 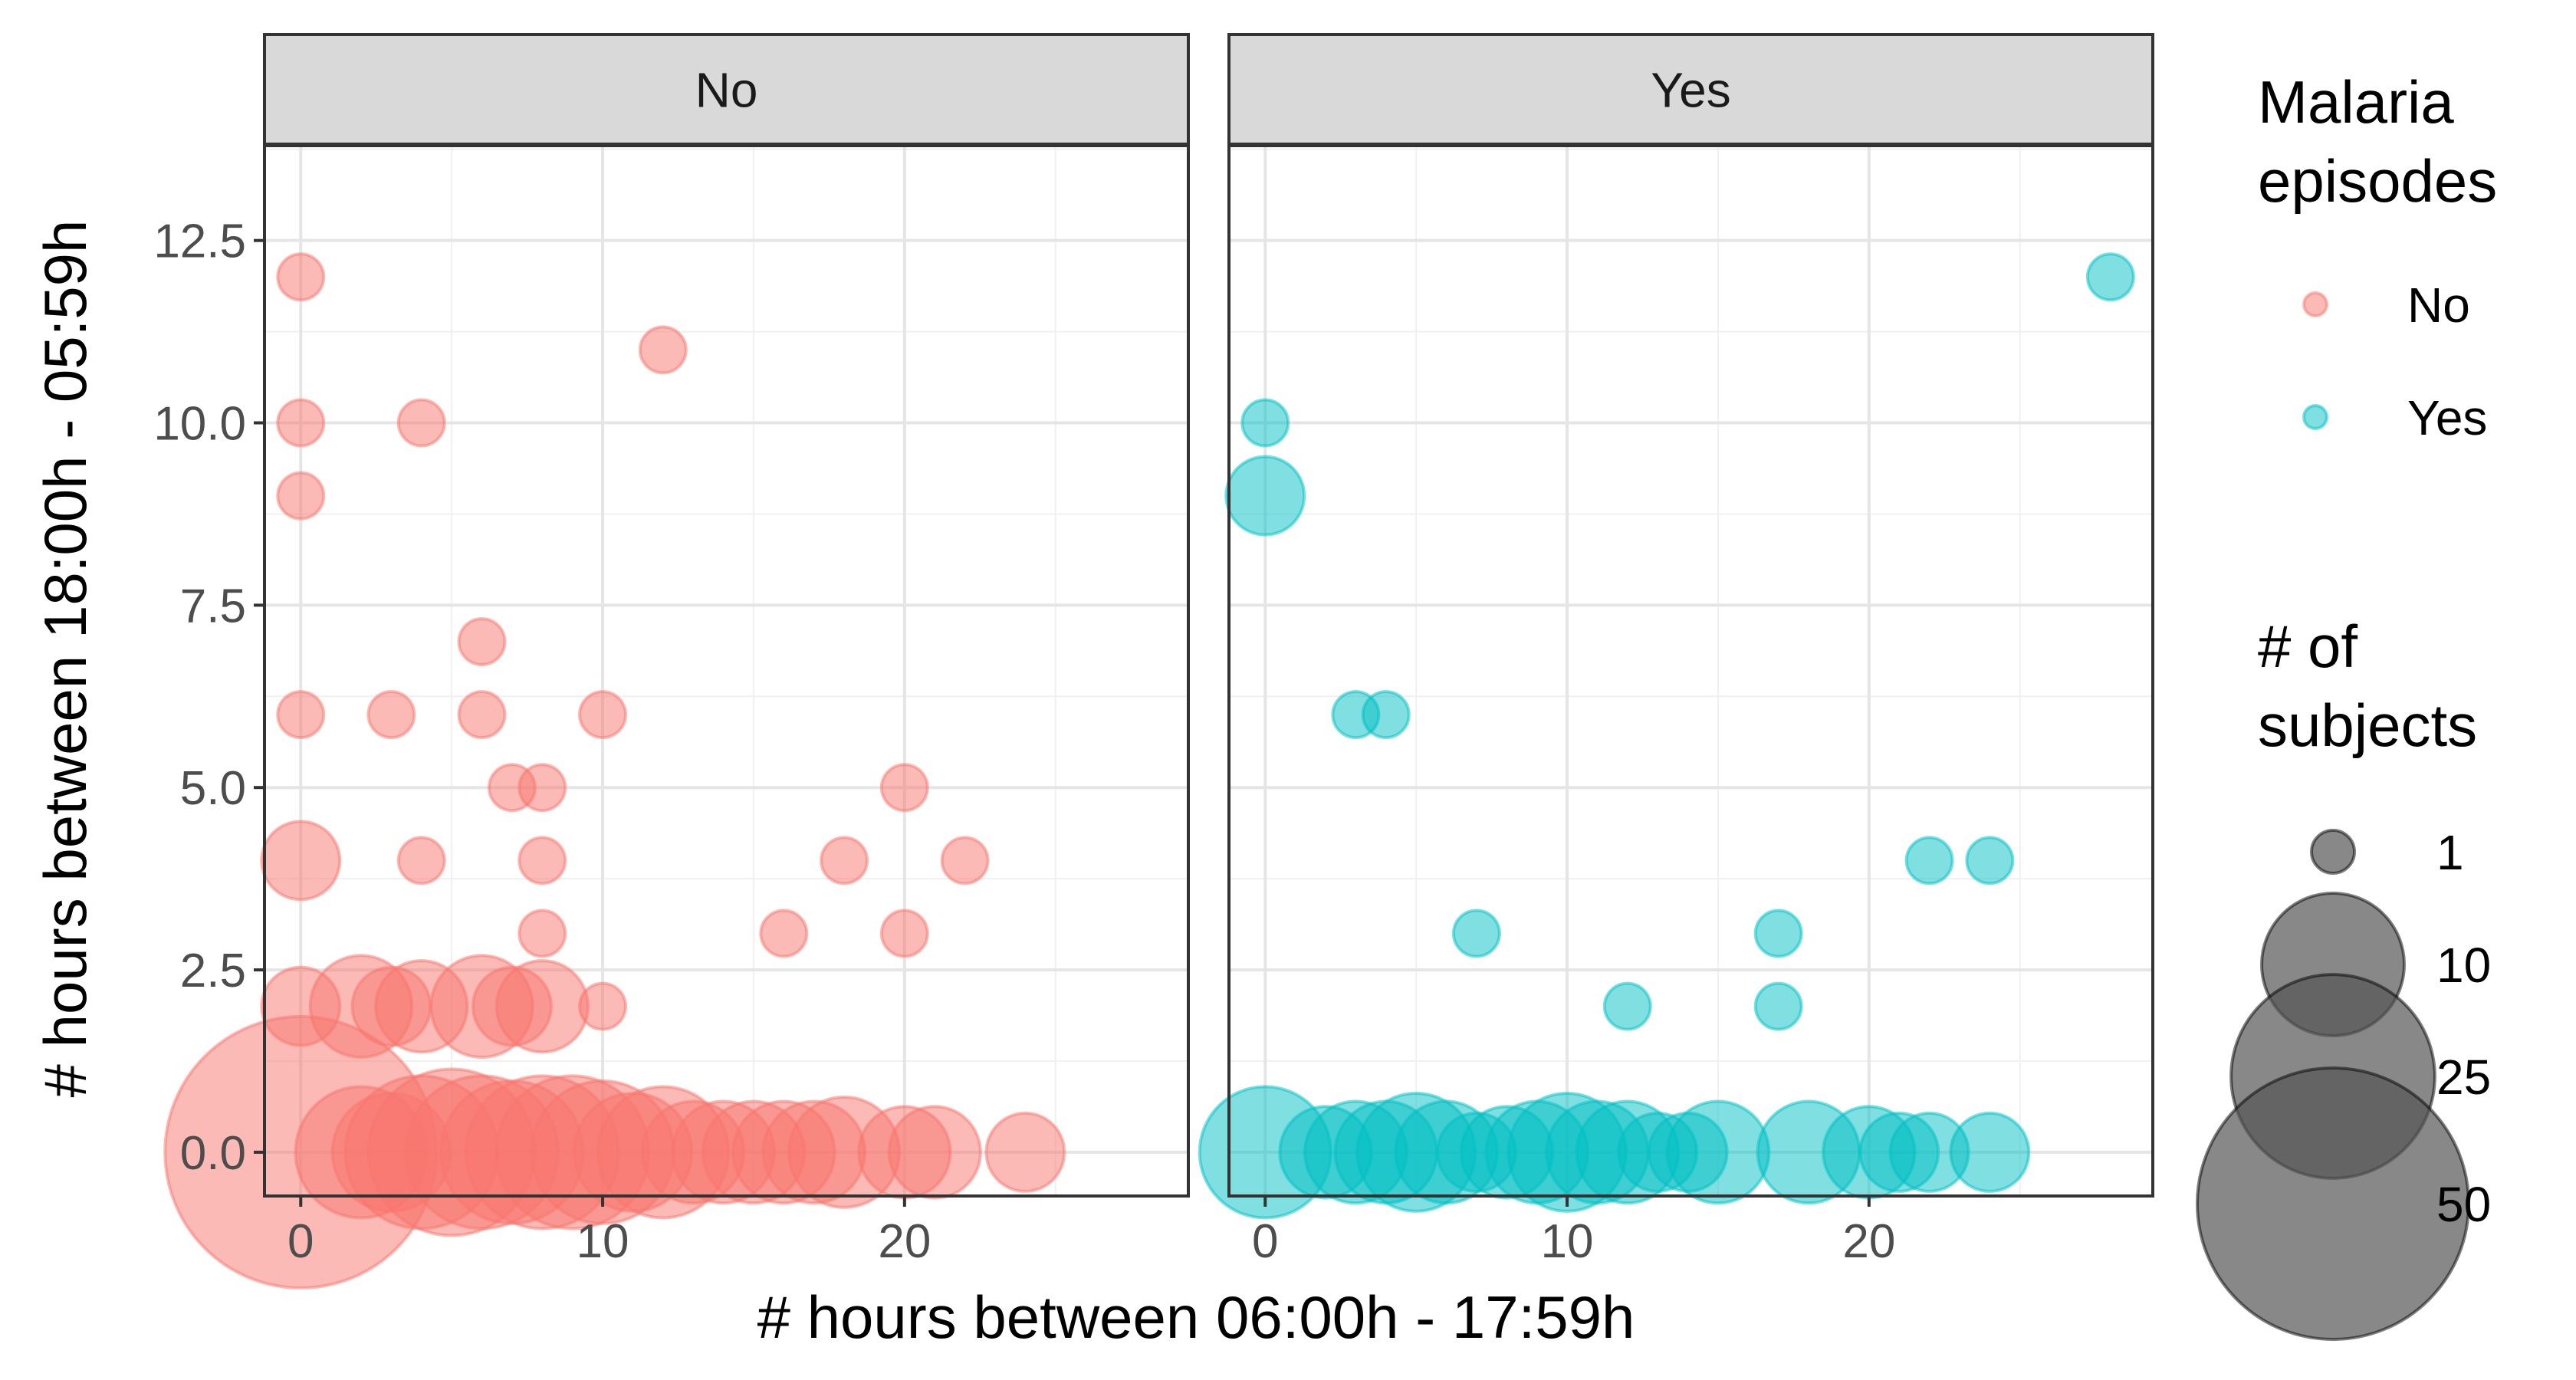 I want to click on size-legend-label: 50, so click(x=2464, y=1205).